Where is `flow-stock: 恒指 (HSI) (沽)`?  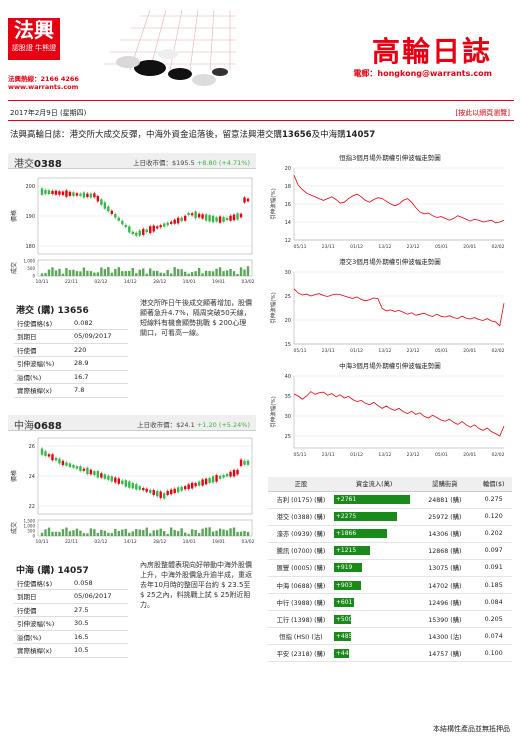 flow-stock: 恒指 (HSI) (沽) is located at coordinates (301, 636).